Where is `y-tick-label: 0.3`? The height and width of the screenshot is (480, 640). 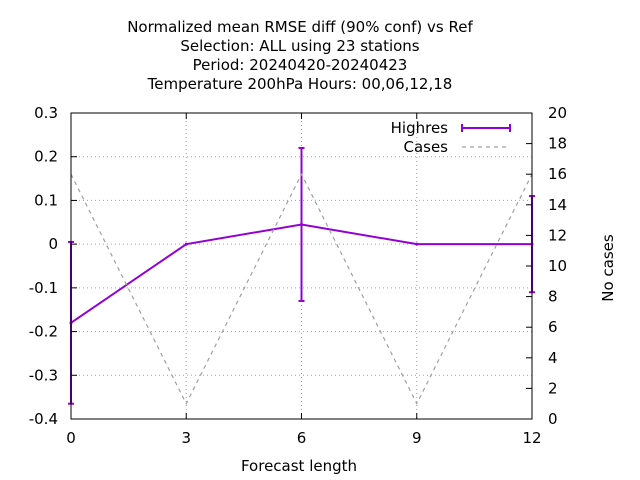 y-tick-label: 0.3 is located at coordinates (46, 113).